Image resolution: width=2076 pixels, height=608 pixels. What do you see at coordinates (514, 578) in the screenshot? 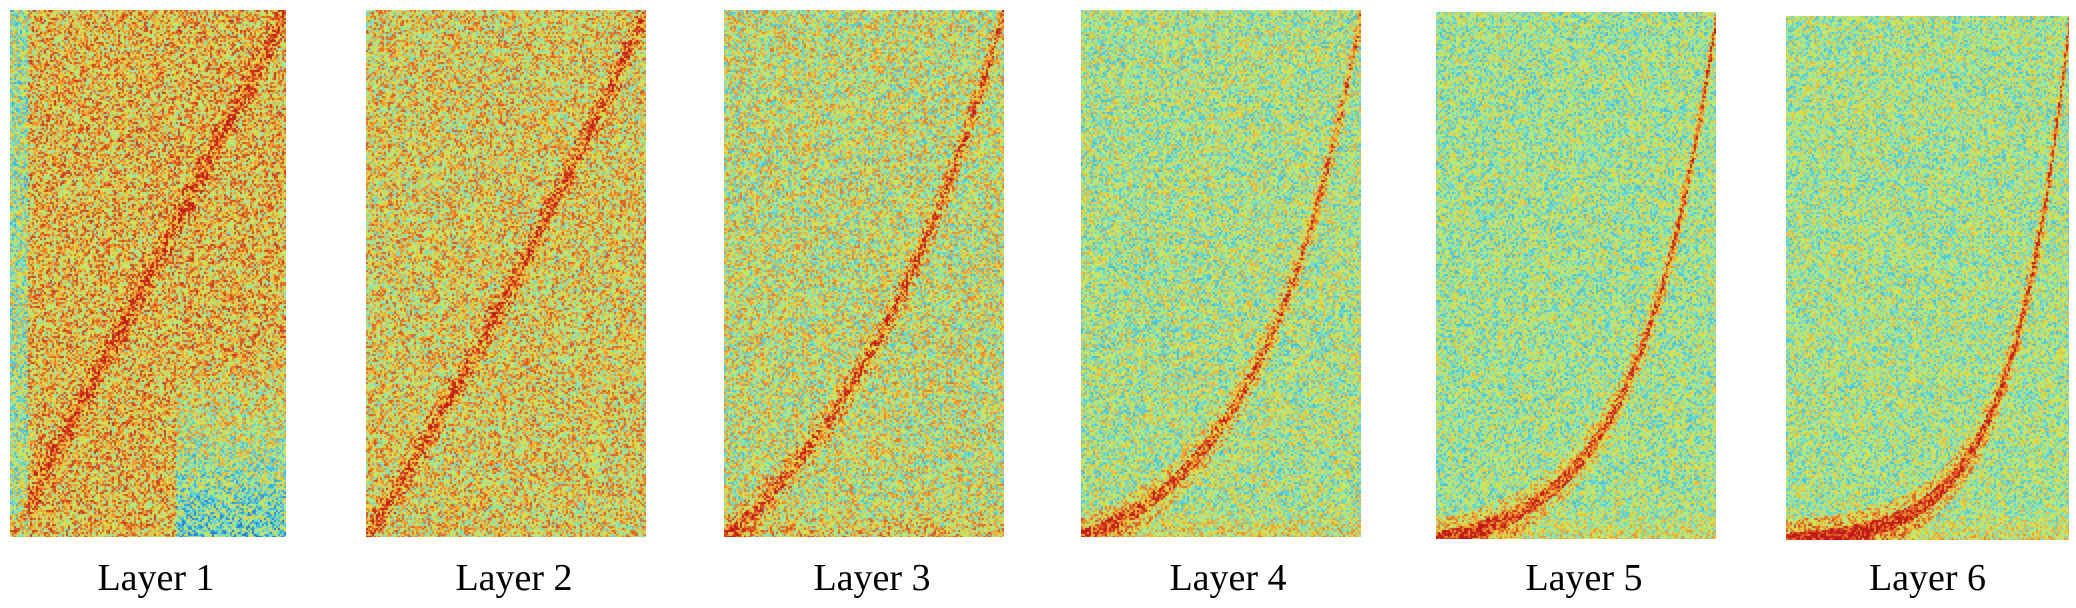
I see `layer-caption: Layer 2` at bounding box center [514, 578].